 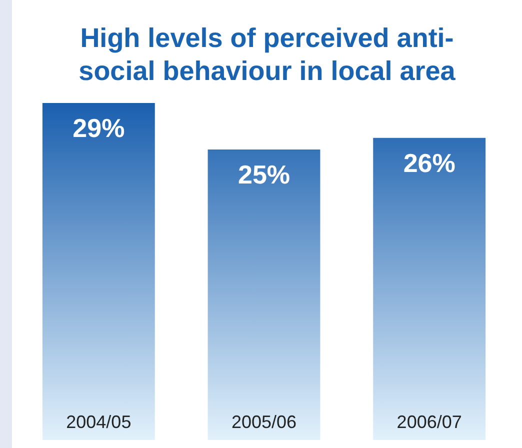 What do you see at coordinates (429, 163) in the screenshot?
I see `data-label: 26%` at bounding box center [429, 163].